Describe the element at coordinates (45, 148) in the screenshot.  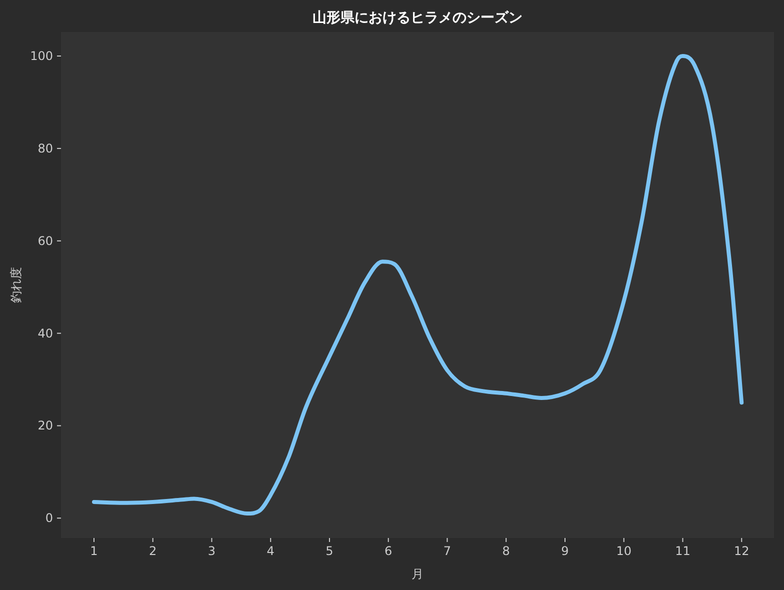
I see `y-tick-label: 80` at that location.